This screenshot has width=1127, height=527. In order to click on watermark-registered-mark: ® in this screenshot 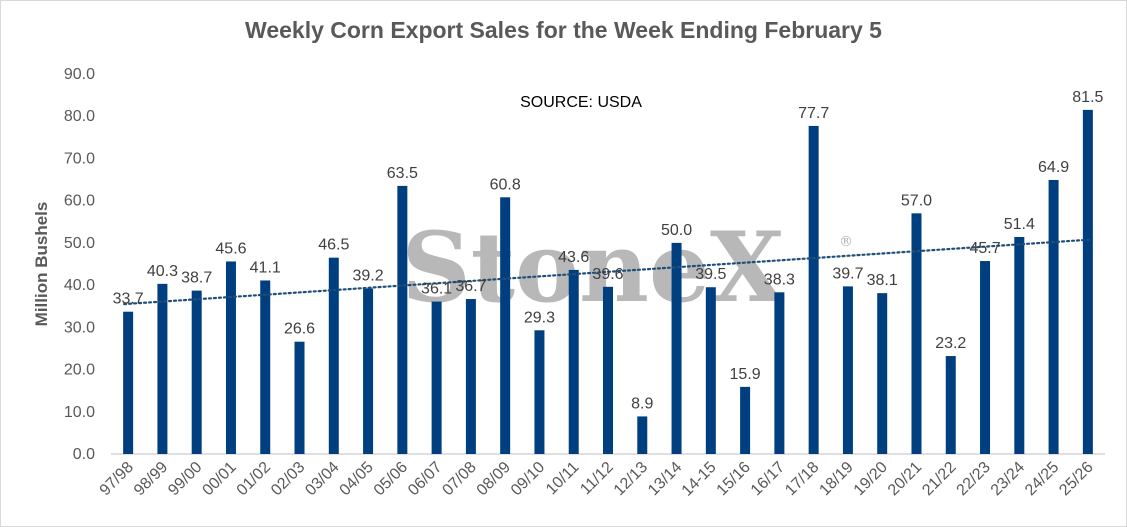, I will do `click(846, 242)`.